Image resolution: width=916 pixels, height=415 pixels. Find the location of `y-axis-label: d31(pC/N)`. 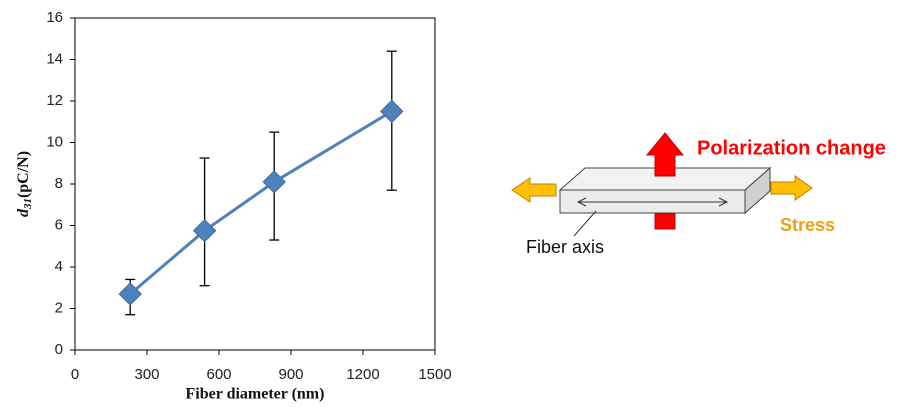

y-axis-label: d31(pC/N) is located at coordinates (24, 184).